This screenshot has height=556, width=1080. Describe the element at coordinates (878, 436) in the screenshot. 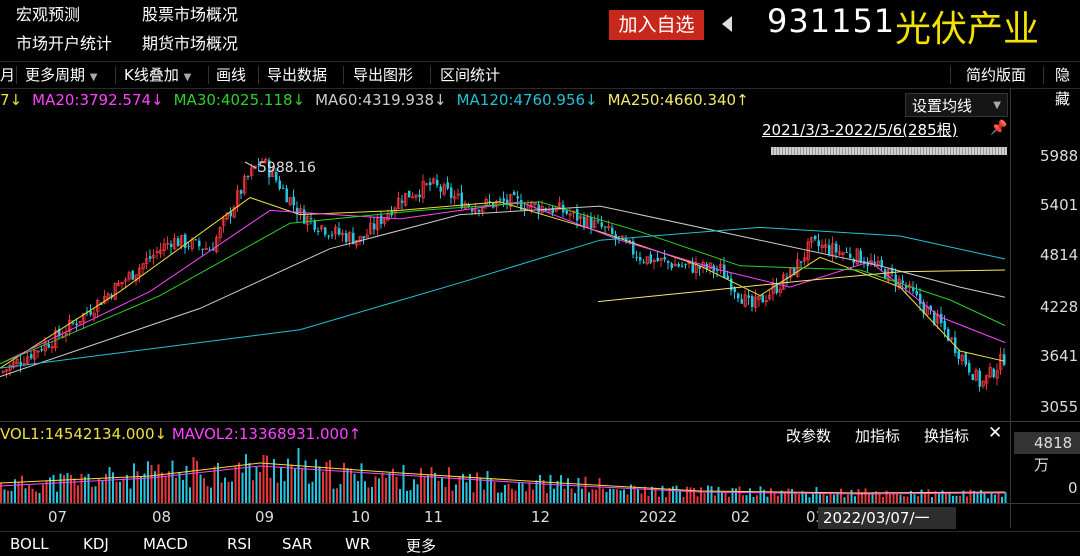

I see `add-indicator-button: 加指标` at that location.